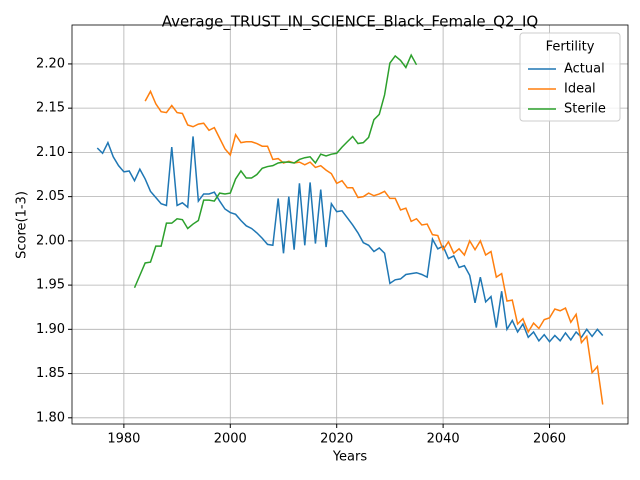 The width and height of the screenshot is (640, 480). What do you see at coordinates (570, 47) in the screenshot?
I see `legend-title: Fertility` at bounding box center [570, 47].